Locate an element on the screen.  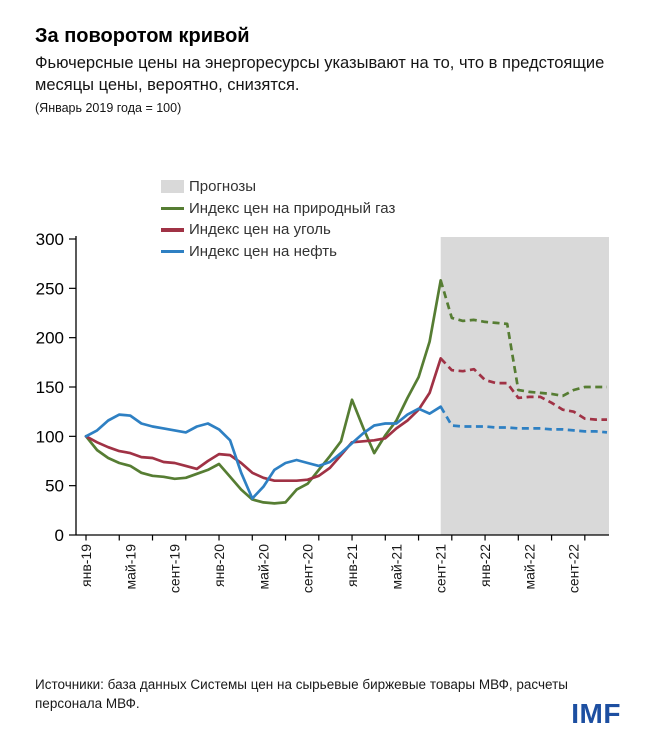
series-gas-forecast is located at coordinates (523, 339).